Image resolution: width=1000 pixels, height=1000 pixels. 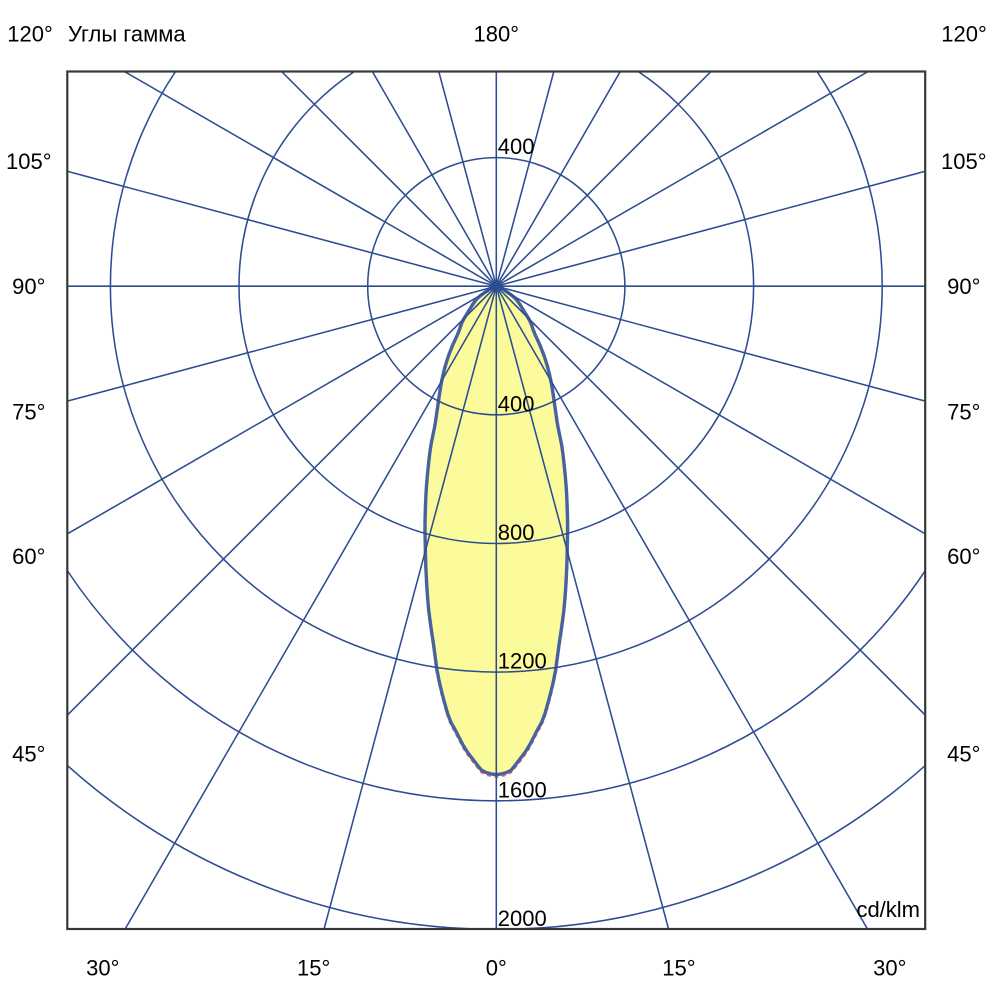 I want to click on svg-text: cd/klm, so click(x=888, y=909).